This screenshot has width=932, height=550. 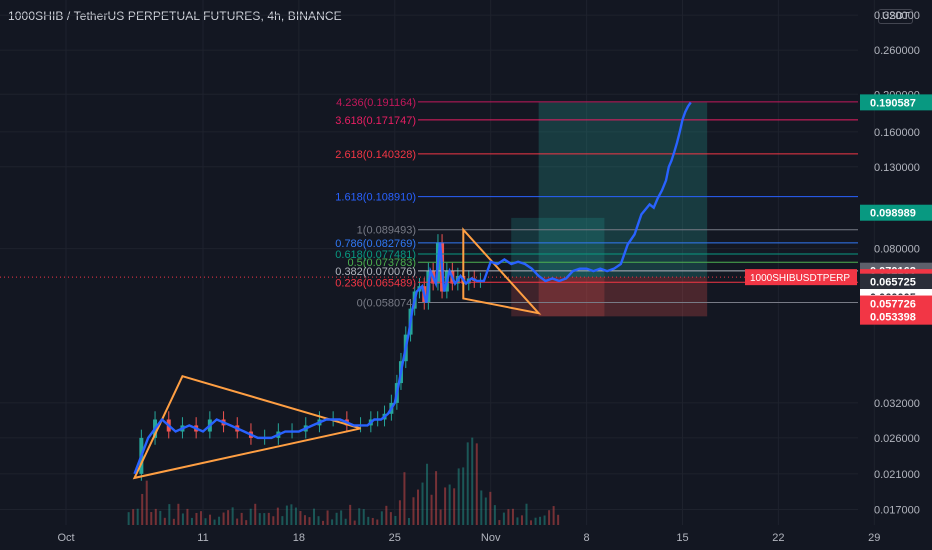 I want to click on price-badge-label: 0.057726, so click(x=893, y=305).